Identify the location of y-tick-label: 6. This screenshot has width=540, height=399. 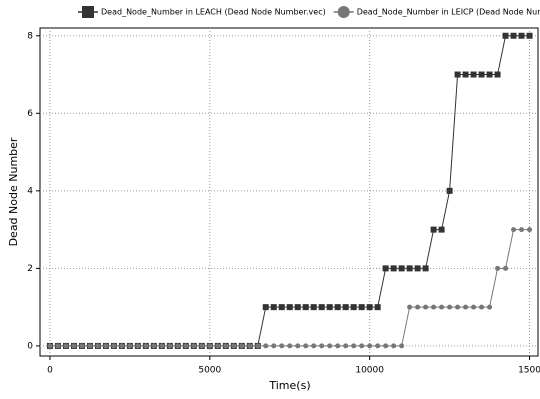
(30, 114).